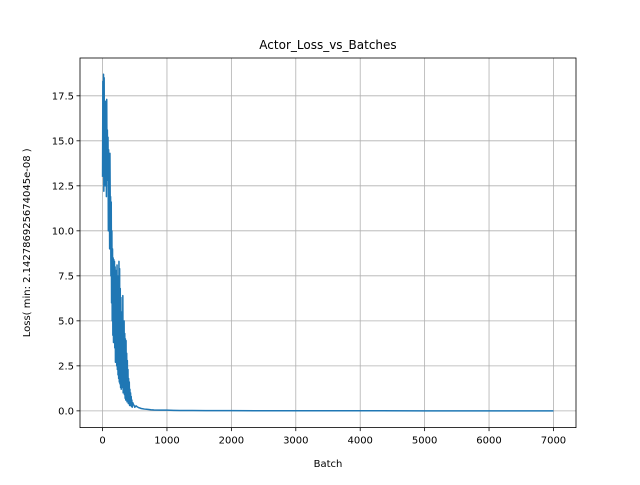 This screenshot has height=485, width=640. Describe the element at coordinates (553, 441) in the screenshot. I see `x-tick-label: 7000` at that location.